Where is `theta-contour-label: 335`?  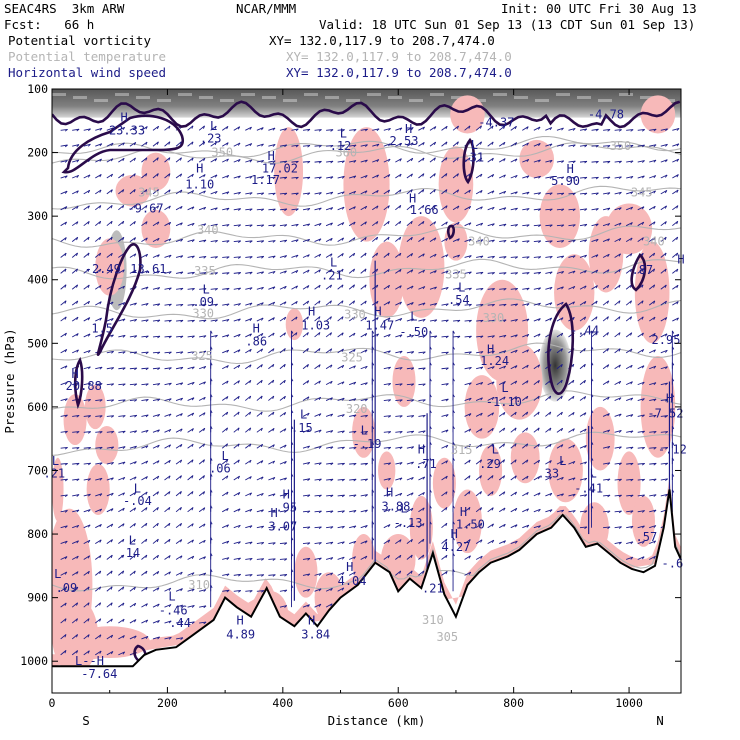
theta-contour-label: 335 is located at coordinates (205, 271).